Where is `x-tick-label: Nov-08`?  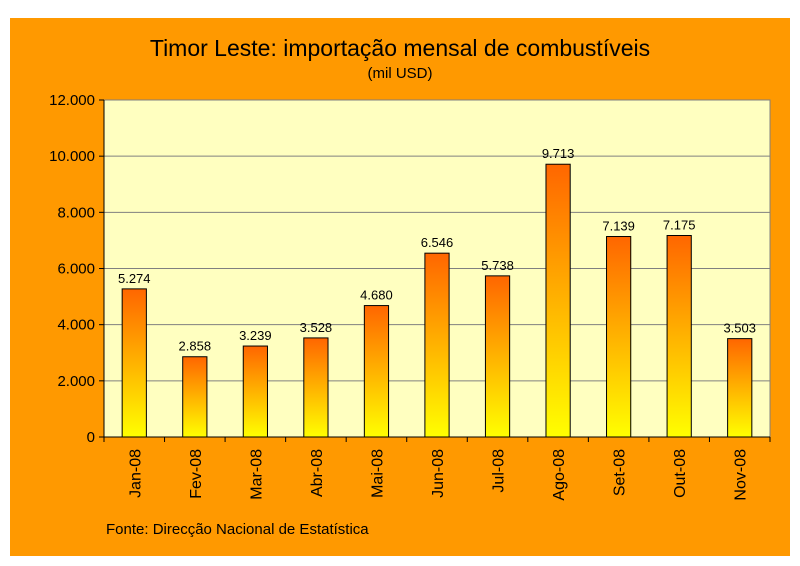
x-tick-label: Nov-08 is located at coordinates (741, 475).